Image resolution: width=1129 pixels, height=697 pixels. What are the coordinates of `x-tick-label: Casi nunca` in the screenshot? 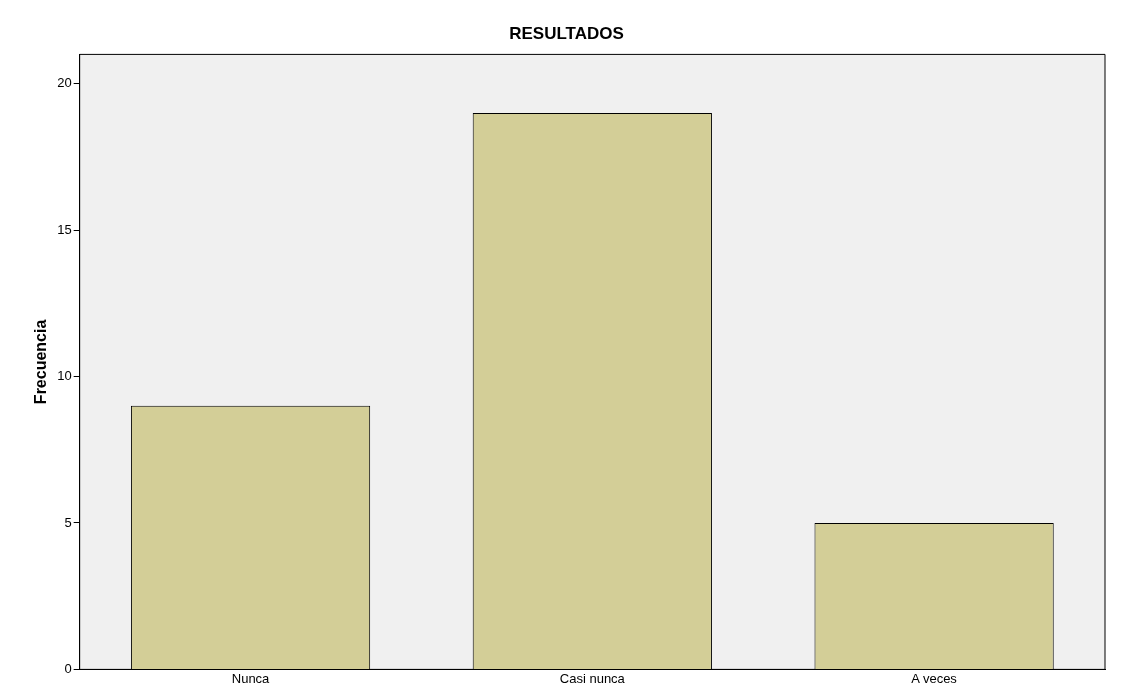 It's located at (592, 678).